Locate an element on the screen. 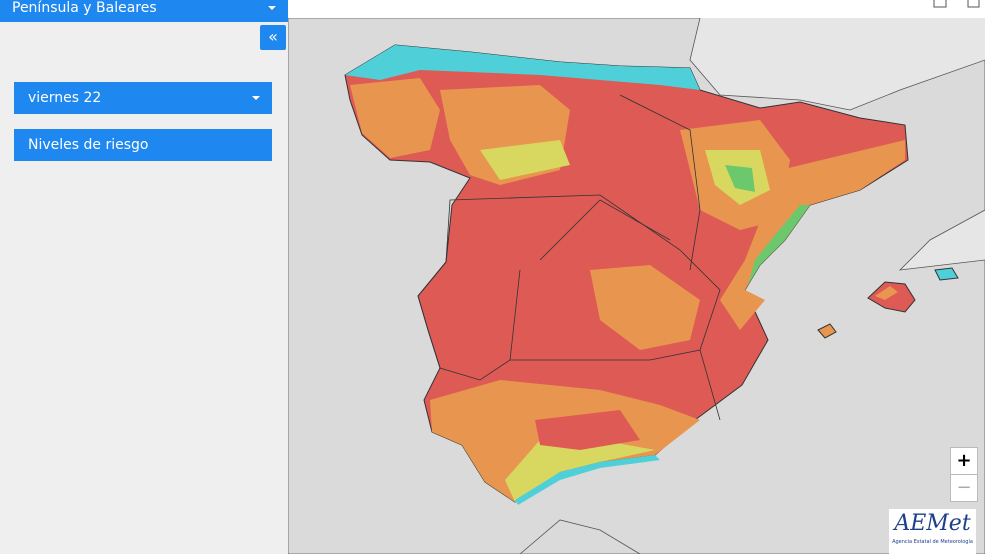 The height and width of the screenshot is (554, 985). logo: AEMet Agencia Estatal de Meteorología is located at coordinates (932, 531).